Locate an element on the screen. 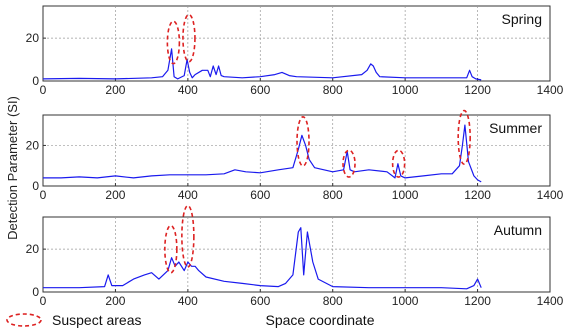  series-line-summer is located at coordinates (262, 153).